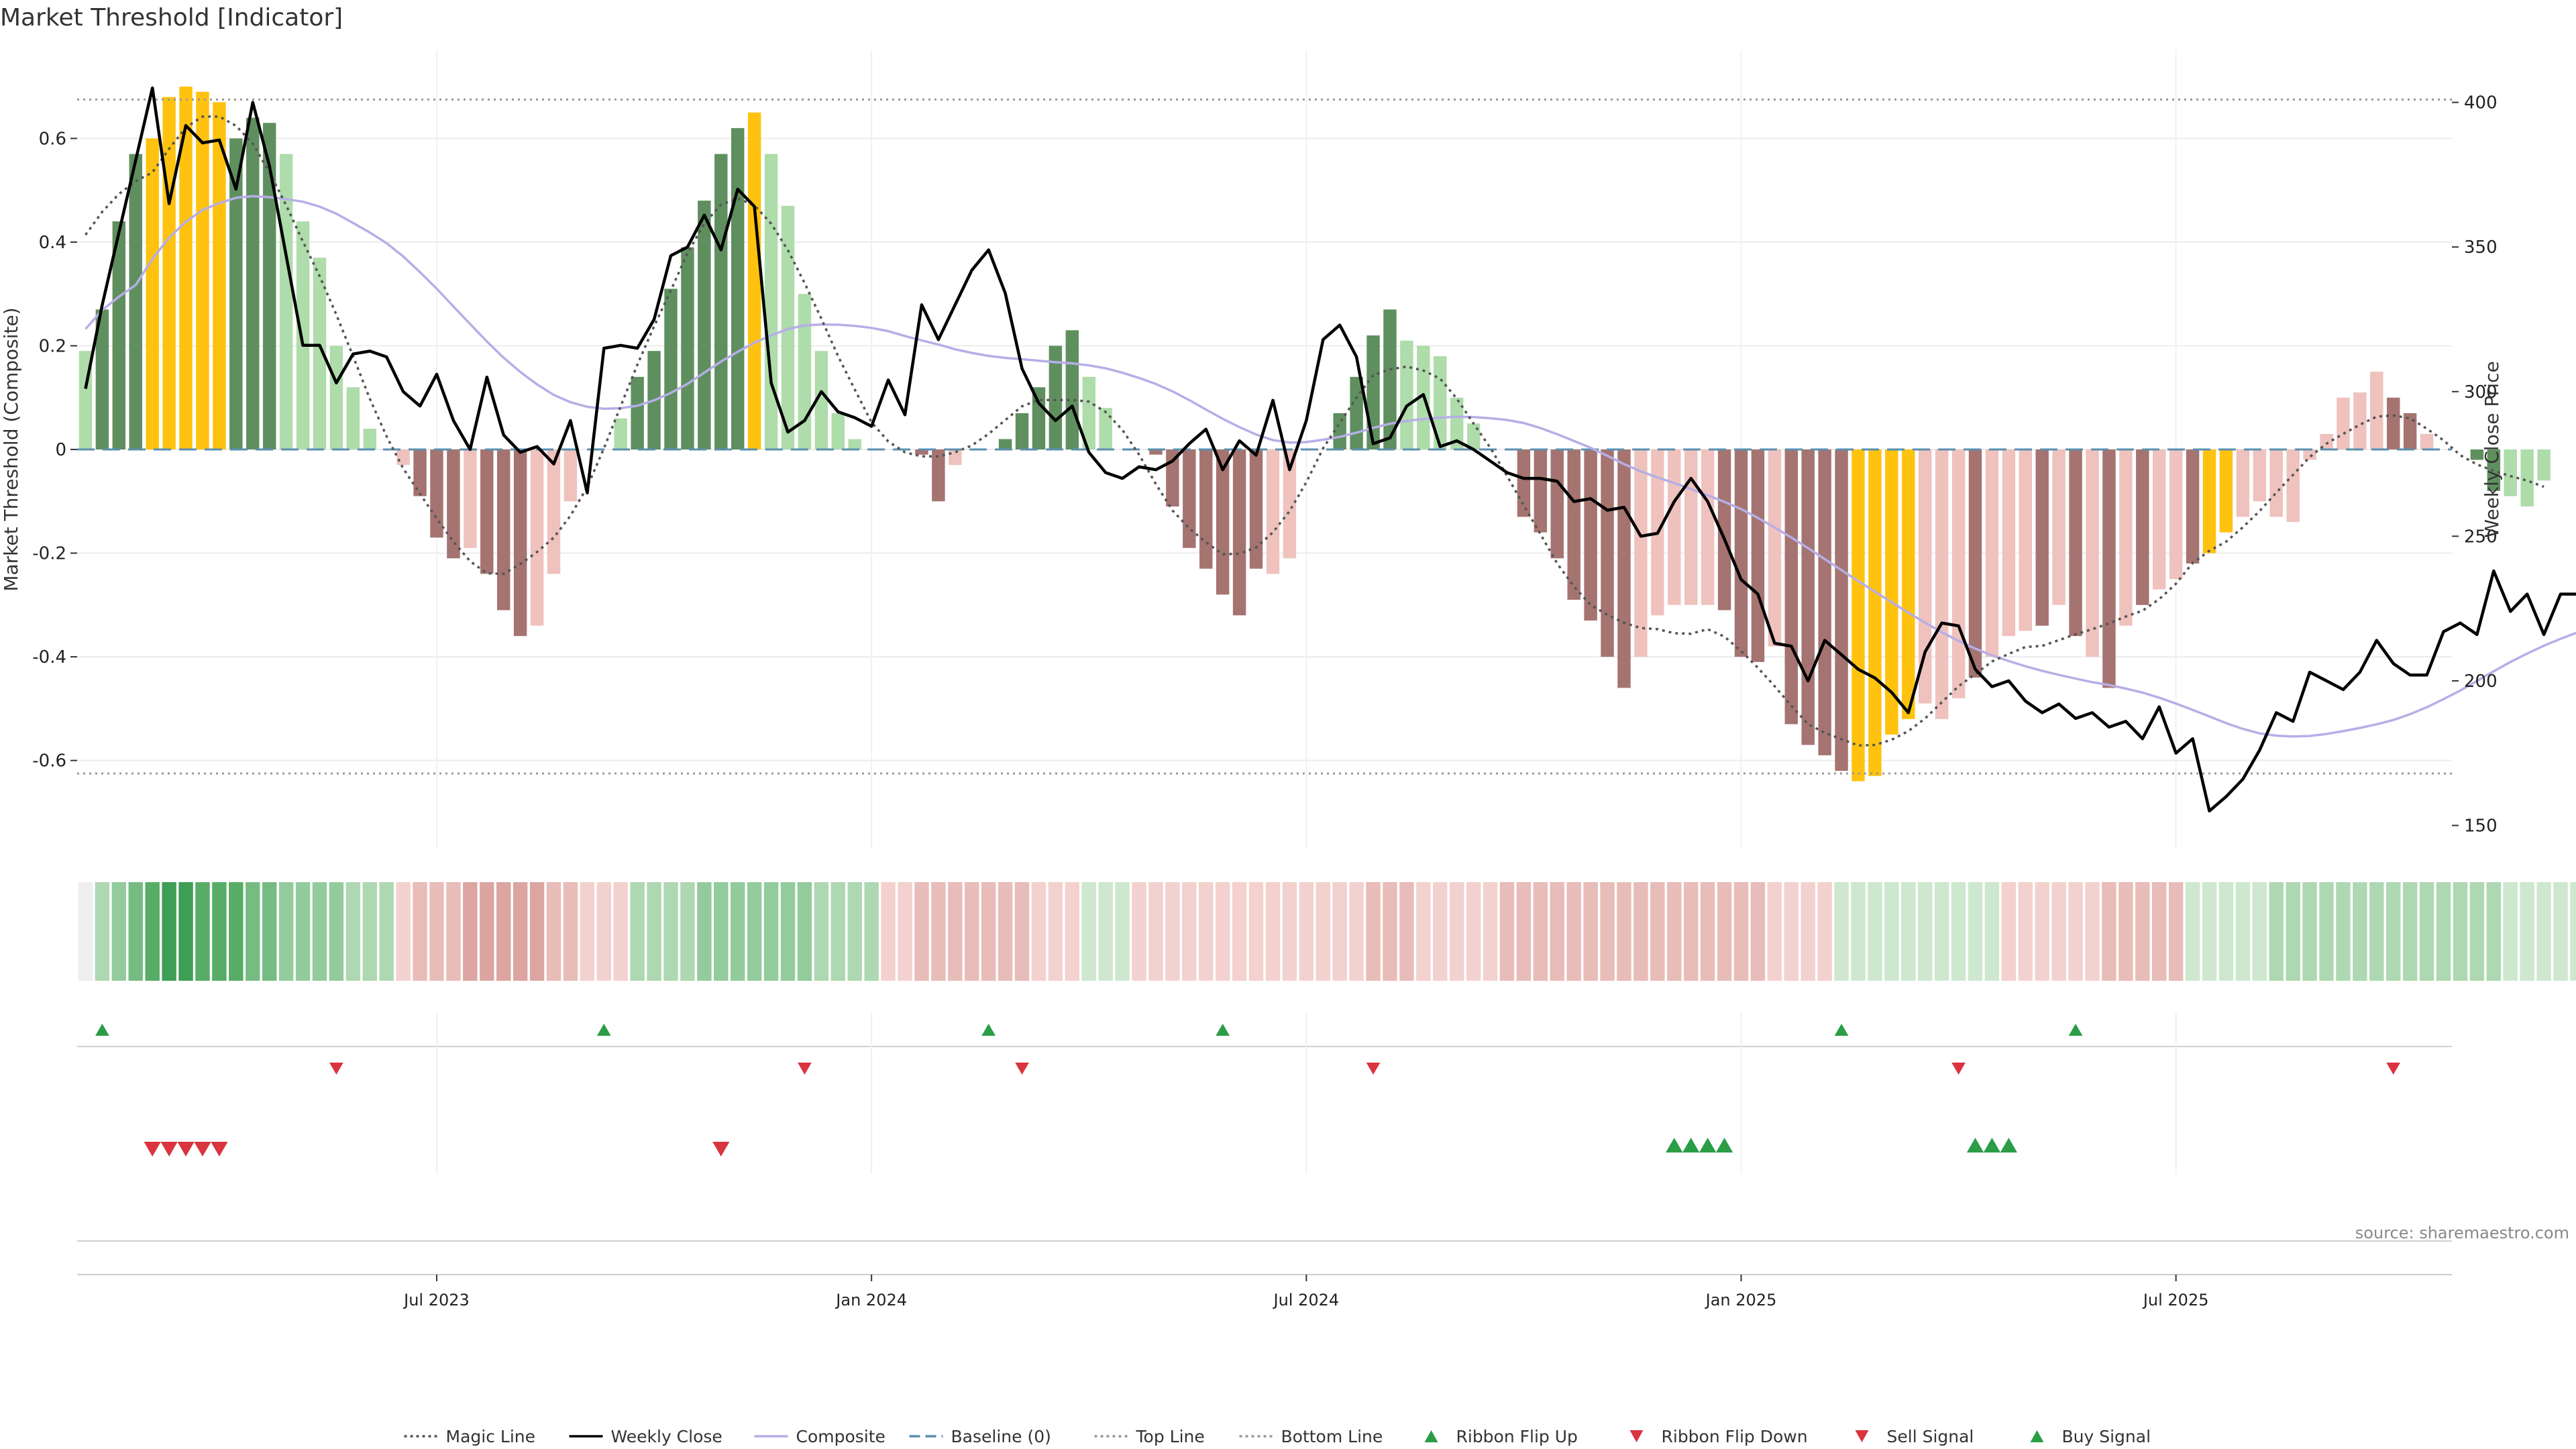  I want to click on x-tick-label: Jul 2024, so click(1305, 1300).